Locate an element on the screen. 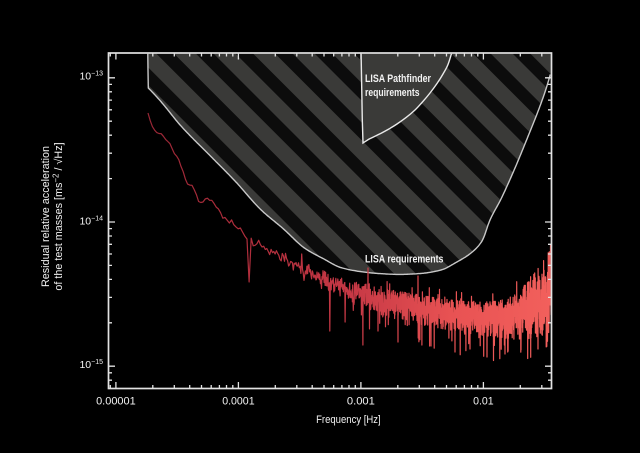 The width and height of the screenshot is (640, 453). svg-text: 0.01 is located at coordinates (483, 402).